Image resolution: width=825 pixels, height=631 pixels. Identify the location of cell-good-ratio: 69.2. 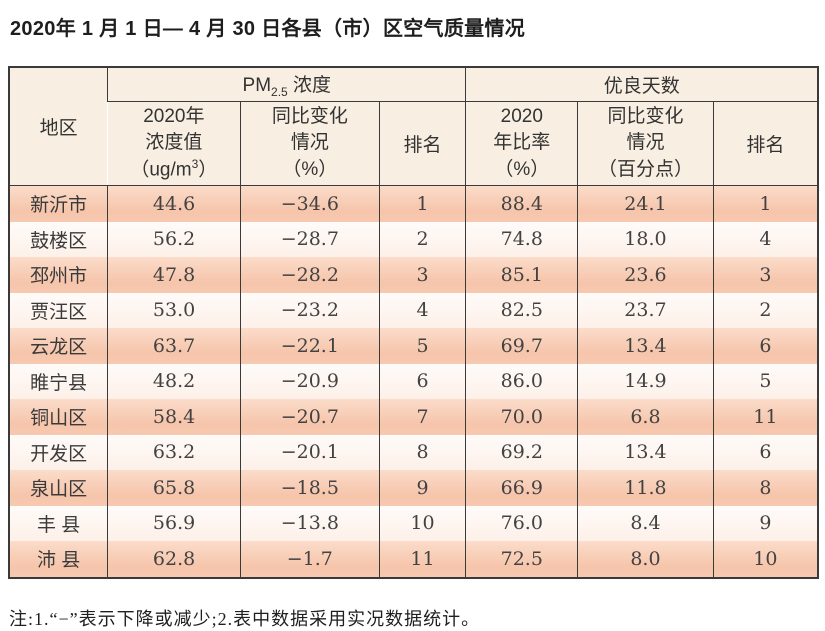
(521, 452).